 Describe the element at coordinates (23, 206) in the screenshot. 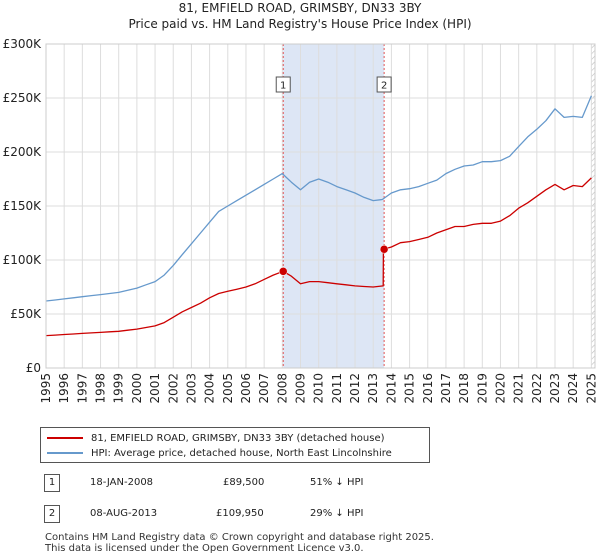

I see `y-tick-label: £150K` at that location.